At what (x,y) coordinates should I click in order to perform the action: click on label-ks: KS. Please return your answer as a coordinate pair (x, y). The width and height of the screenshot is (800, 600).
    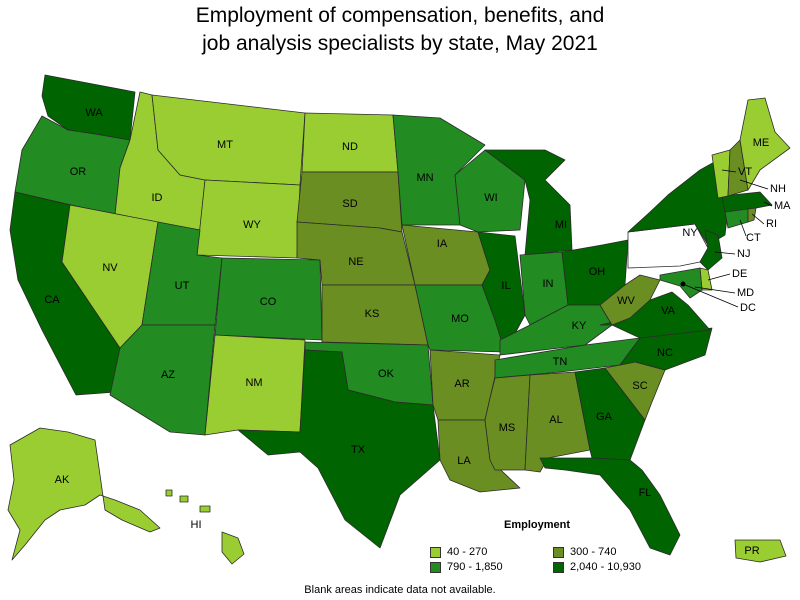
    Looking at the image, I should click on (372, 314).